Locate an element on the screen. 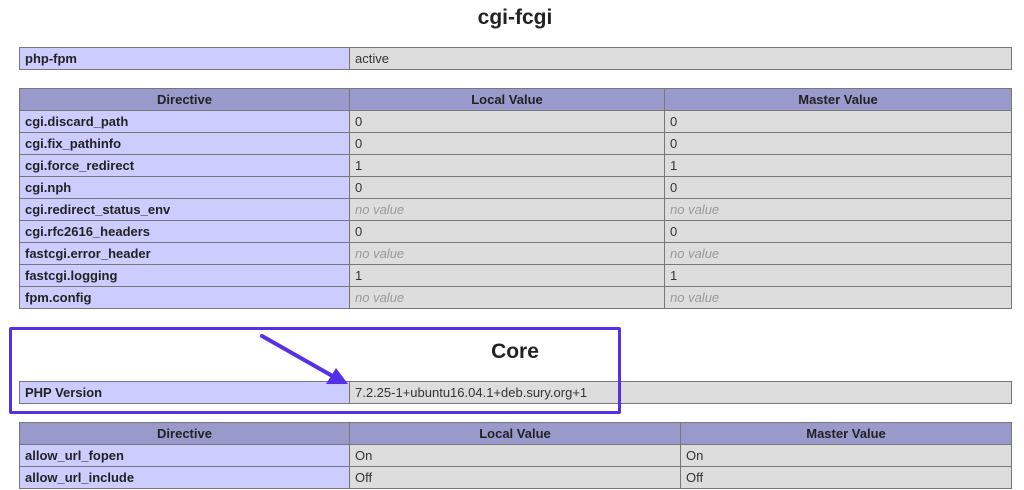  table-row: allow_url_include Off Off is located at coordinates (515, 477).